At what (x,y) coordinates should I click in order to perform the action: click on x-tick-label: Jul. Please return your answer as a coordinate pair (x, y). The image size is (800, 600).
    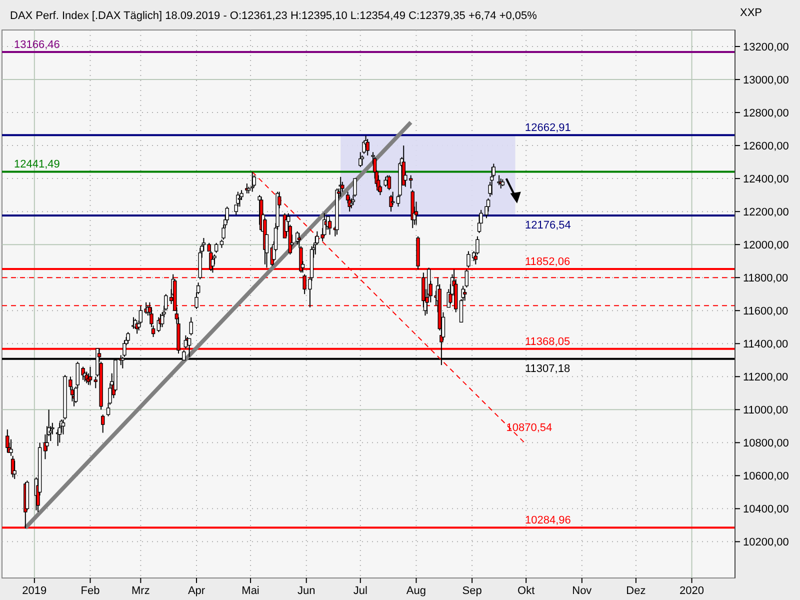
    Looking at the image, I should click on (360, 591).